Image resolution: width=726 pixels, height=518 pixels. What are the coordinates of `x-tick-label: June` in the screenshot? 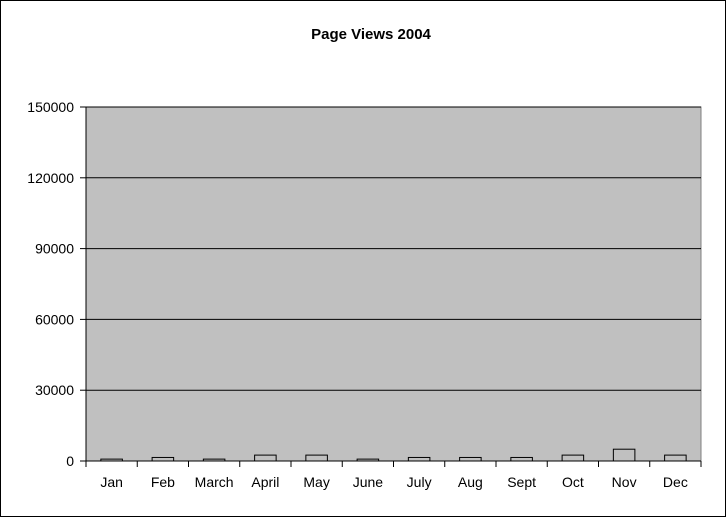 It's located at (368, 482).